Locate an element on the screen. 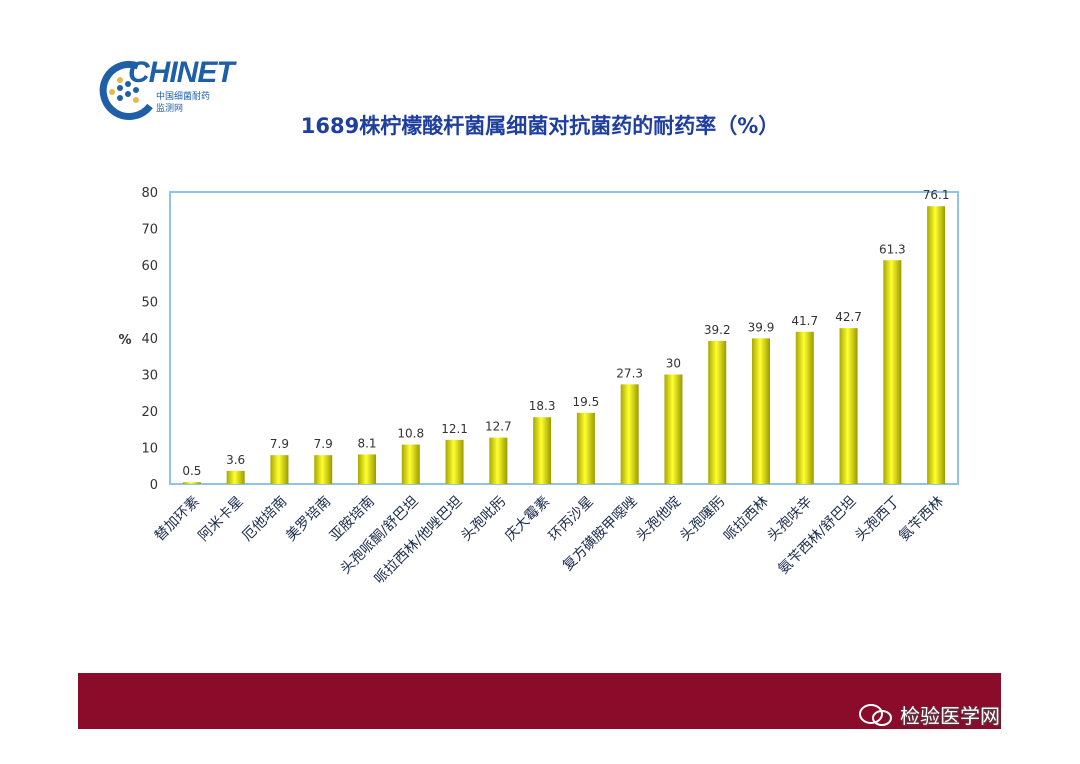  data-label: 12.1 is located at coordinates (454, 429).